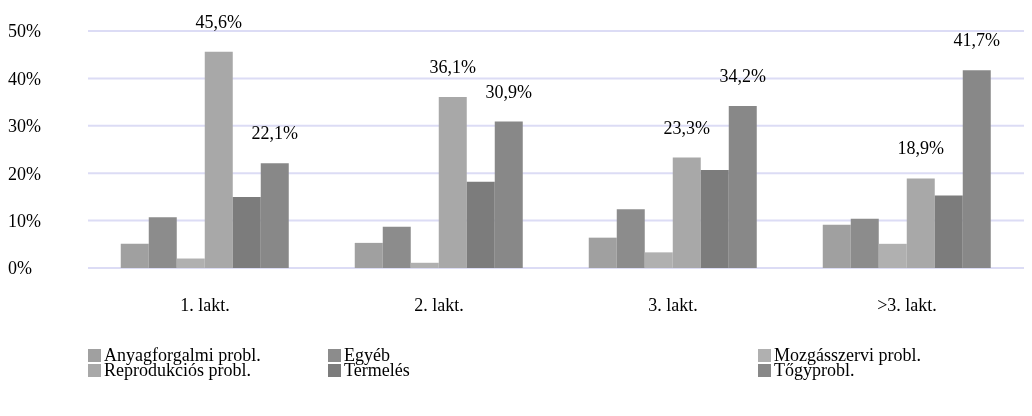 This screenshot has height=416, width=1032. I want to click on x-tick-label: 2. lakt., so click(439, 304).